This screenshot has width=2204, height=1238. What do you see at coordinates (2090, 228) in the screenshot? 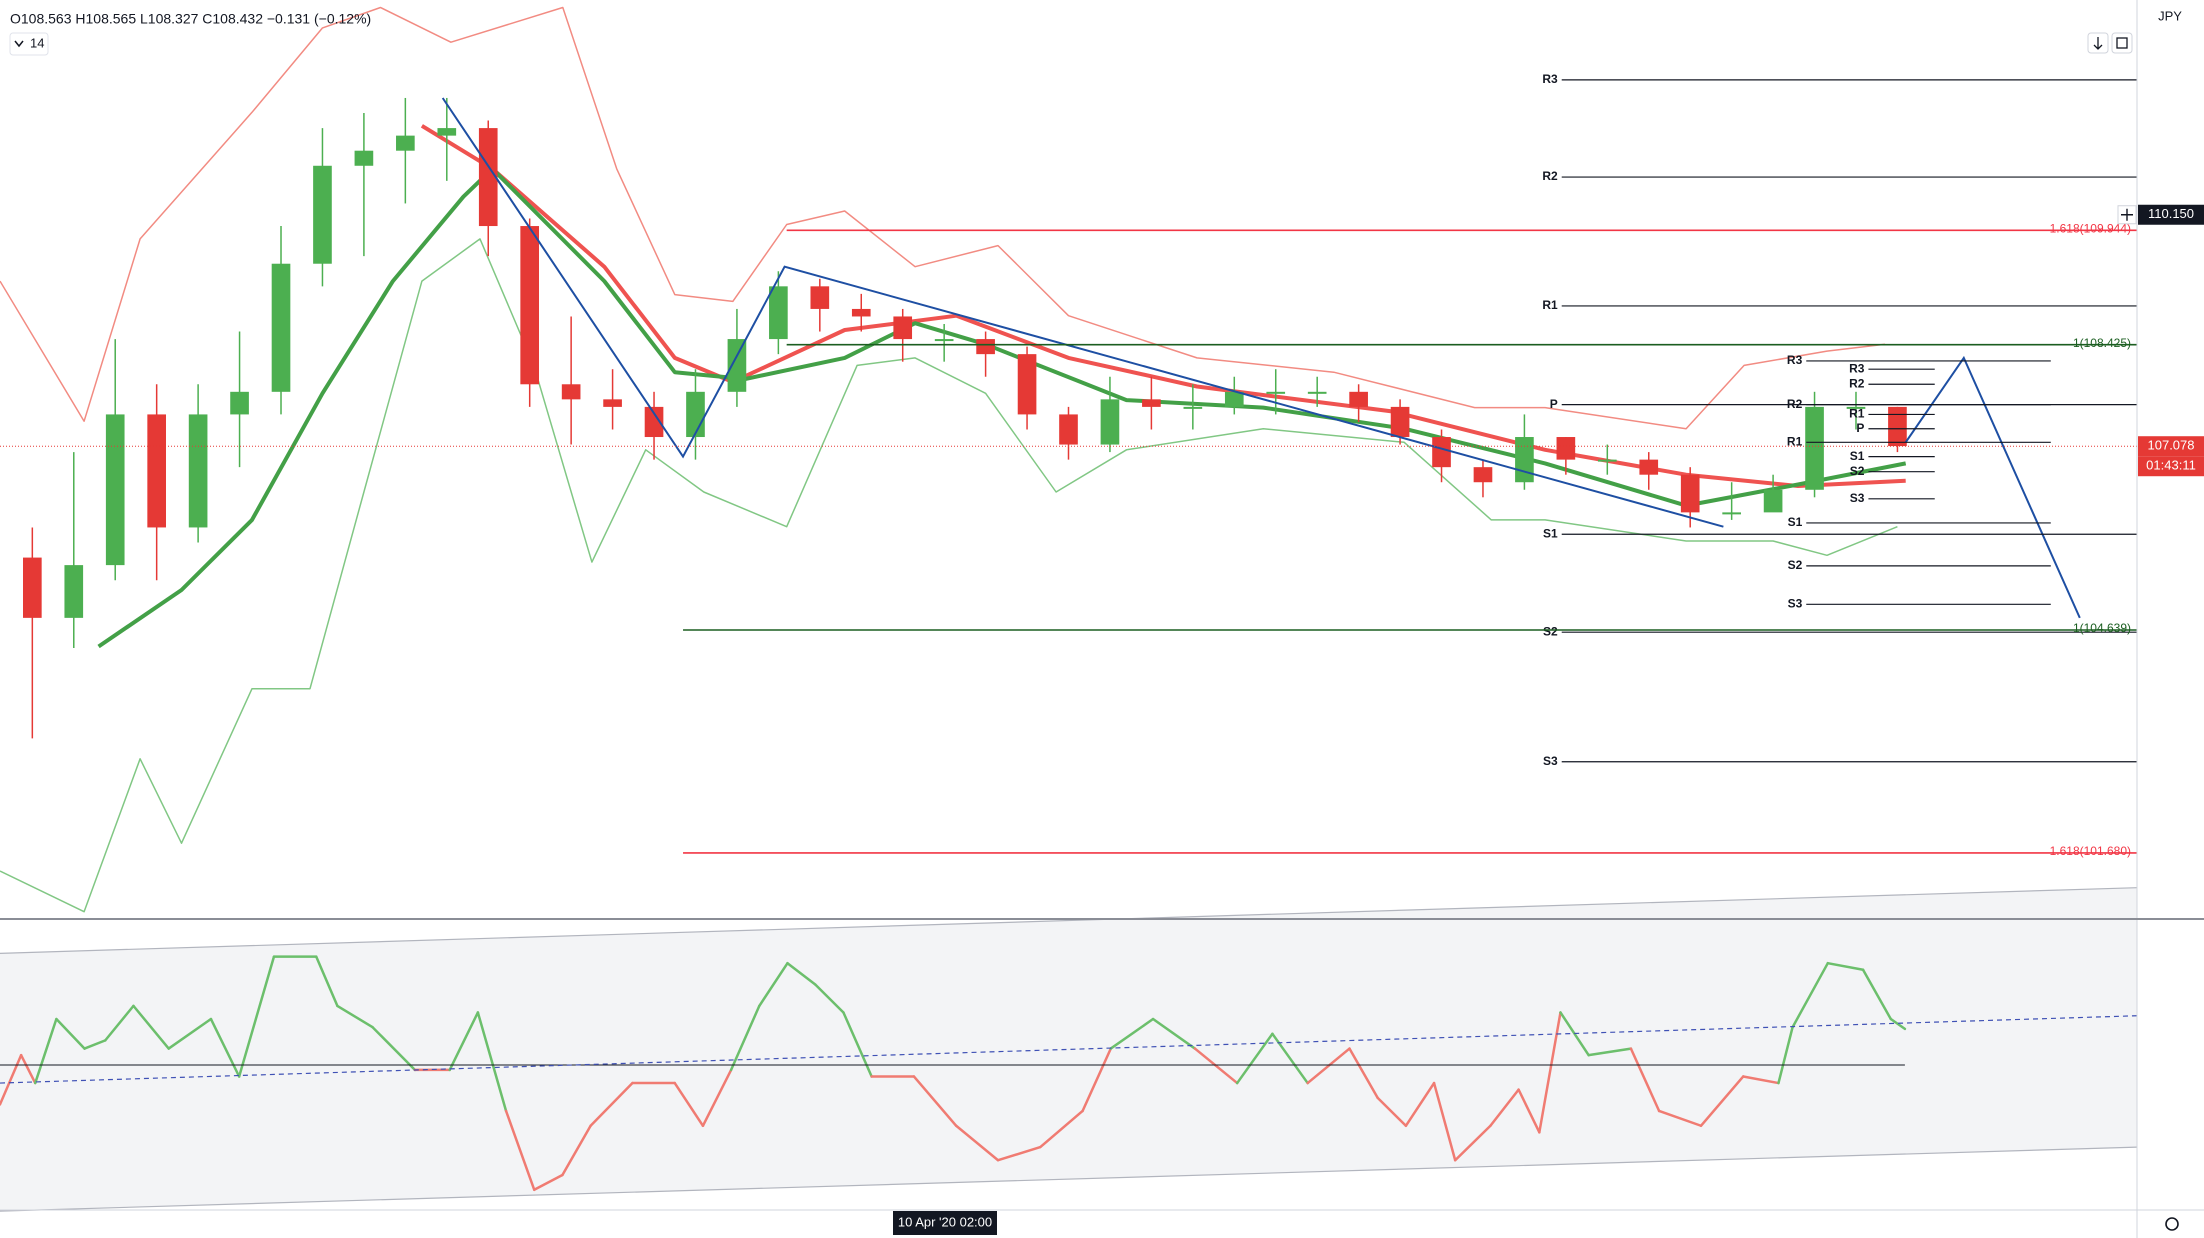
I see `fib-label: 1.618(109.944)` at bounding box center [2090, 228].